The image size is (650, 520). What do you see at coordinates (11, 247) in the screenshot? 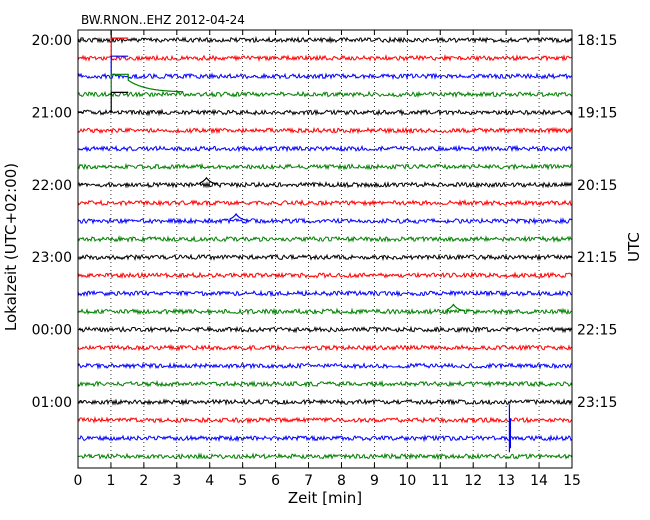
I see `left-axis-label: Lokalzeit (UTC+02:00)` at bounding box center [11, 247].